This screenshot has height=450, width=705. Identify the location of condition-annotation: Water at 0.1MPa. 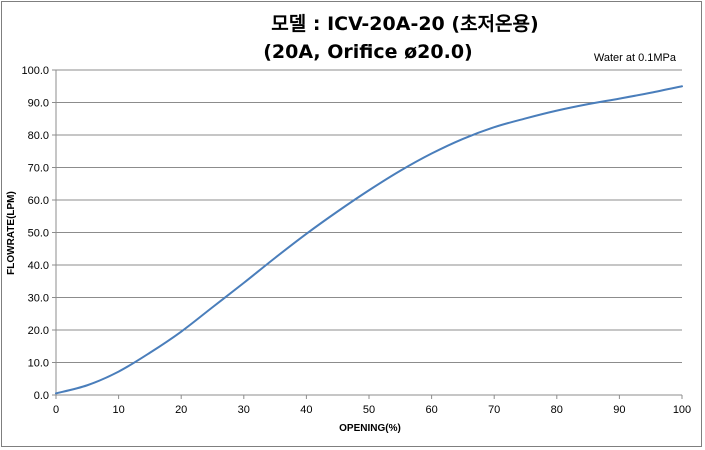
(635, 58).